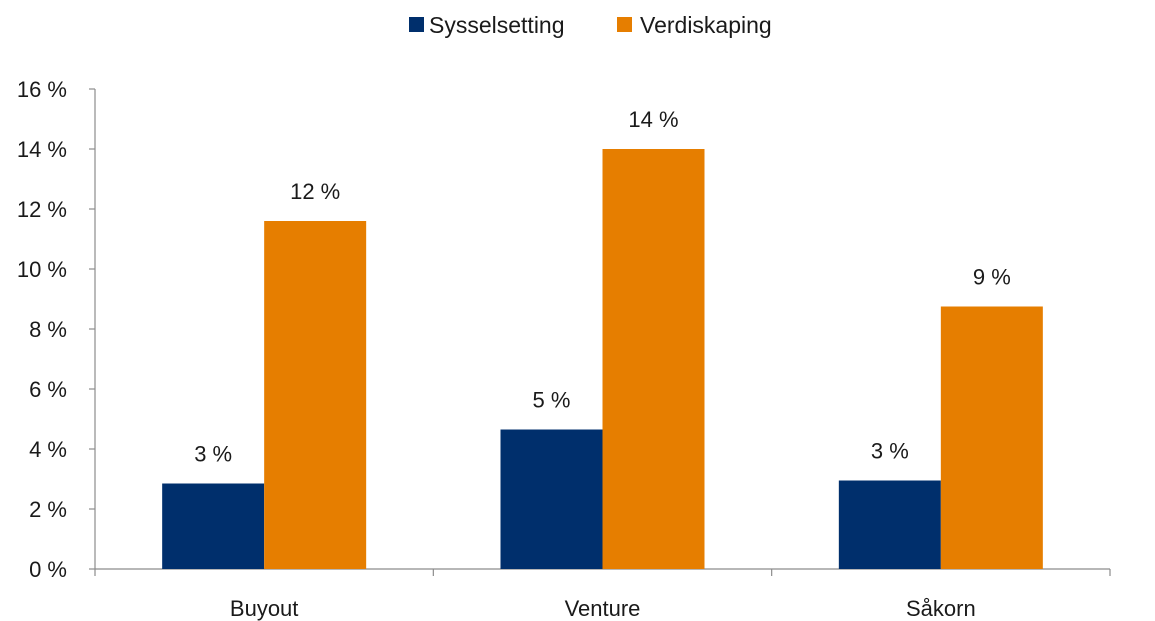 The height and width of the screenshot is (621, 1155). I want to click on bar-sysselsetting-sakorn, so click(889, 524).